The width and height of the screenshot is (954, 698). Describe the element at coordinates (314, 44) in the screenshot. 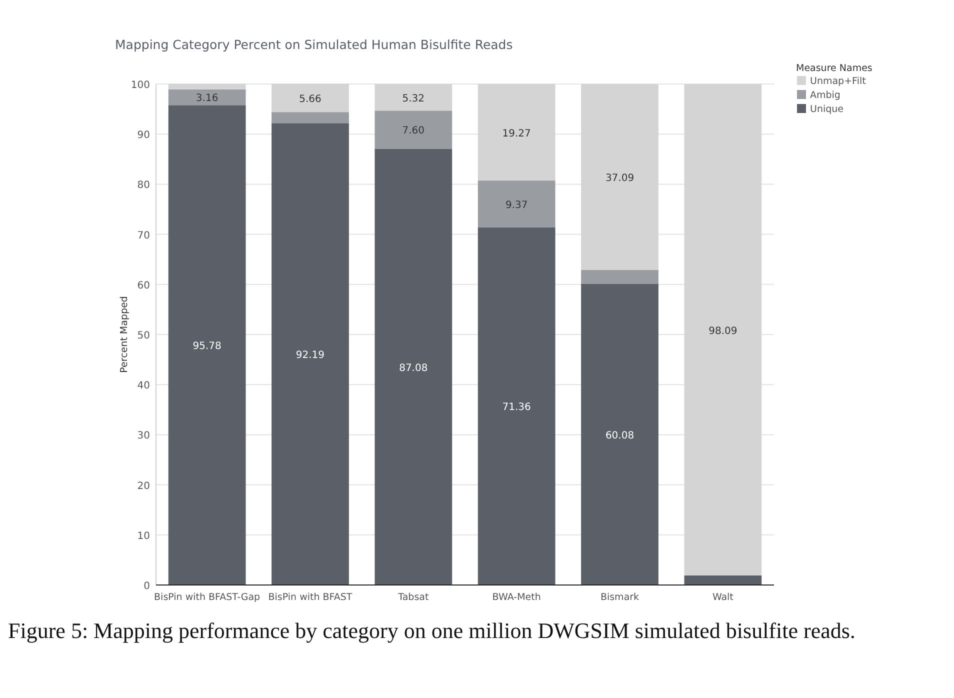

I see `chart-title: Mapping Category Percent on Simulated Human Bisulfite Reads` at that location.